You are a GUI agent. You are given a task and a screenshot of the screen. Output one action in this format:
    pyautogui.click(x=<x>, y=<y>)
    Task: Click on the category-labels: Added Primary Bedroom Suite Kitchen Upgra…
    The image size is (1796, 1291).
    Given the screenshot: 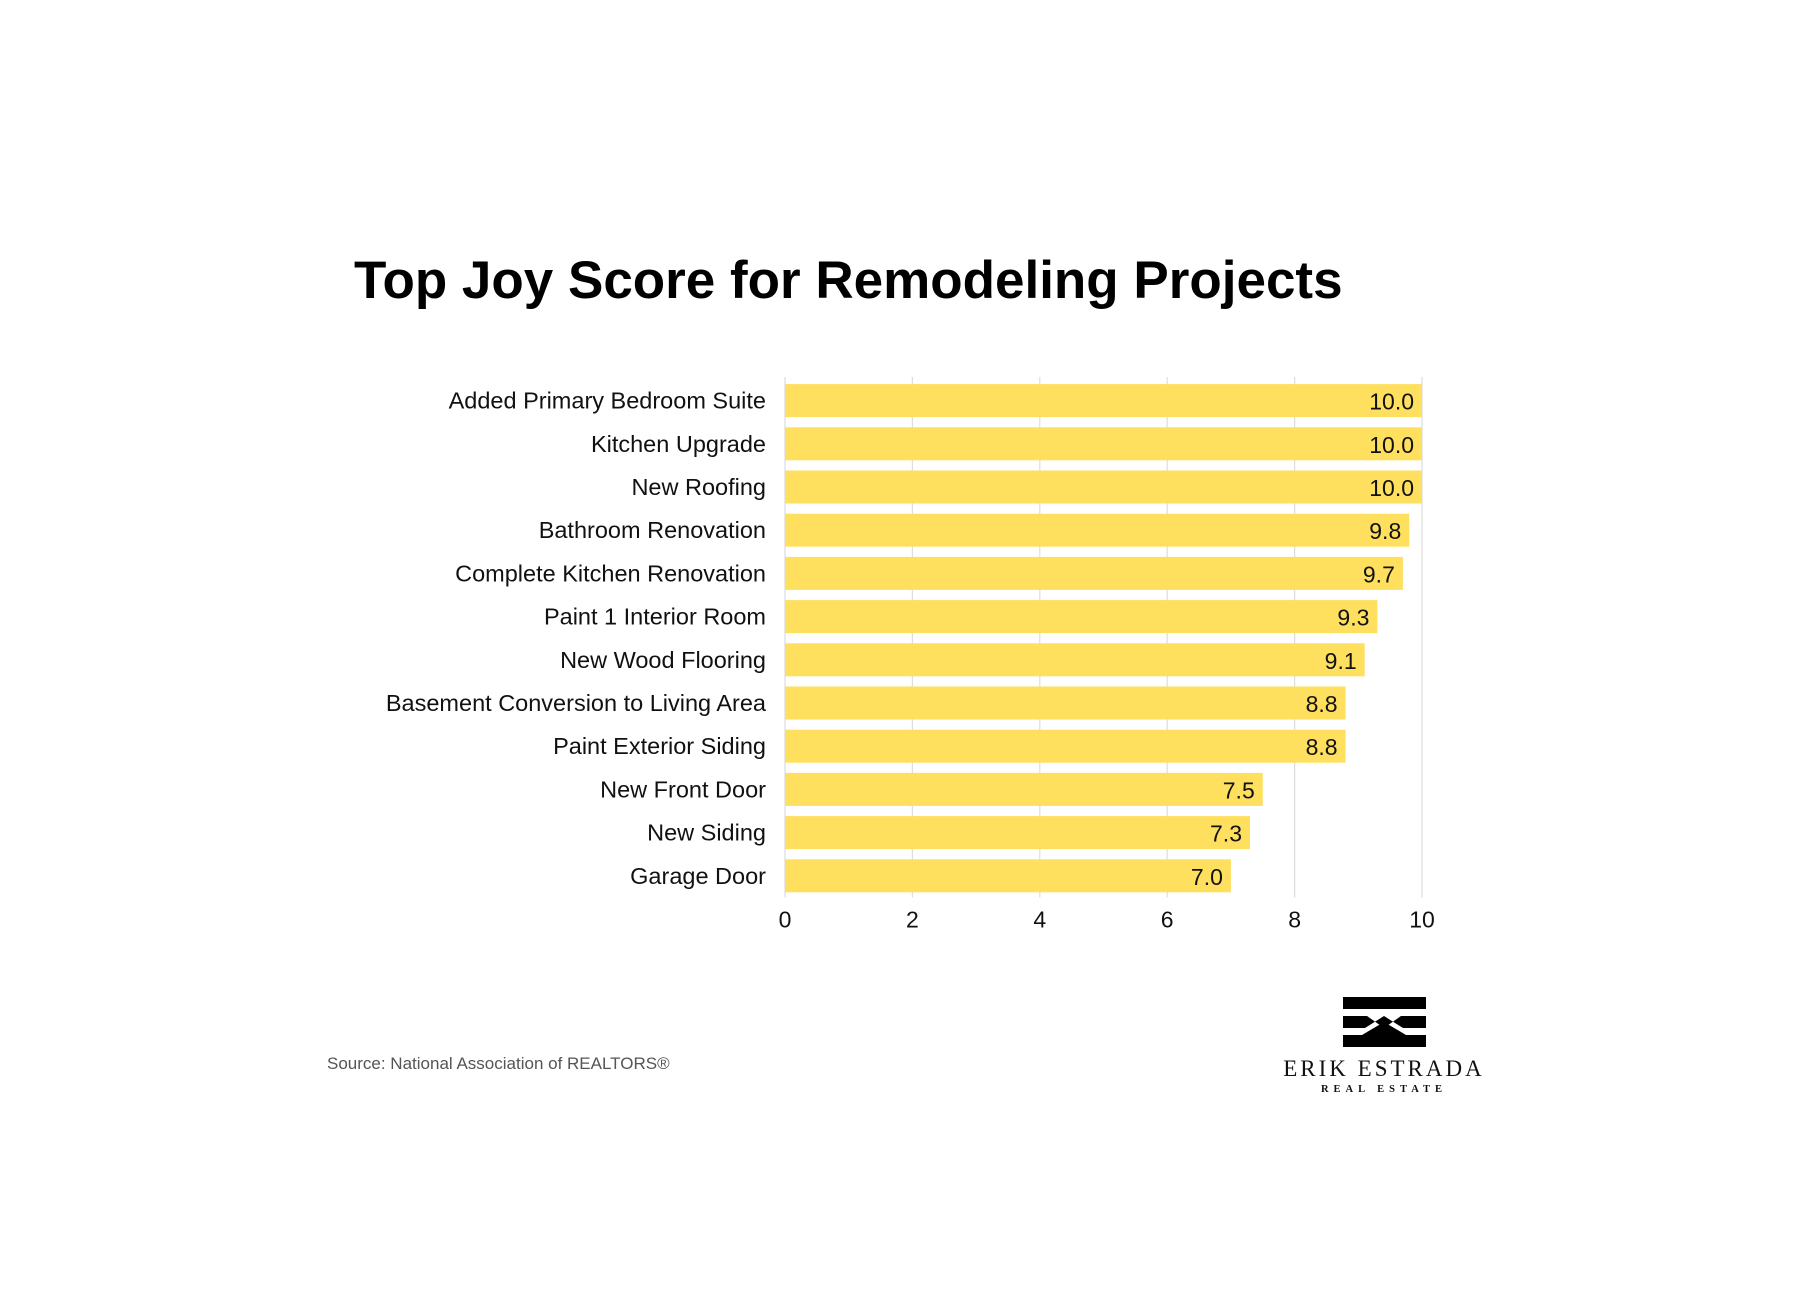 What is the action you would take?
    pyautogui.click(x=576, y=638)
    